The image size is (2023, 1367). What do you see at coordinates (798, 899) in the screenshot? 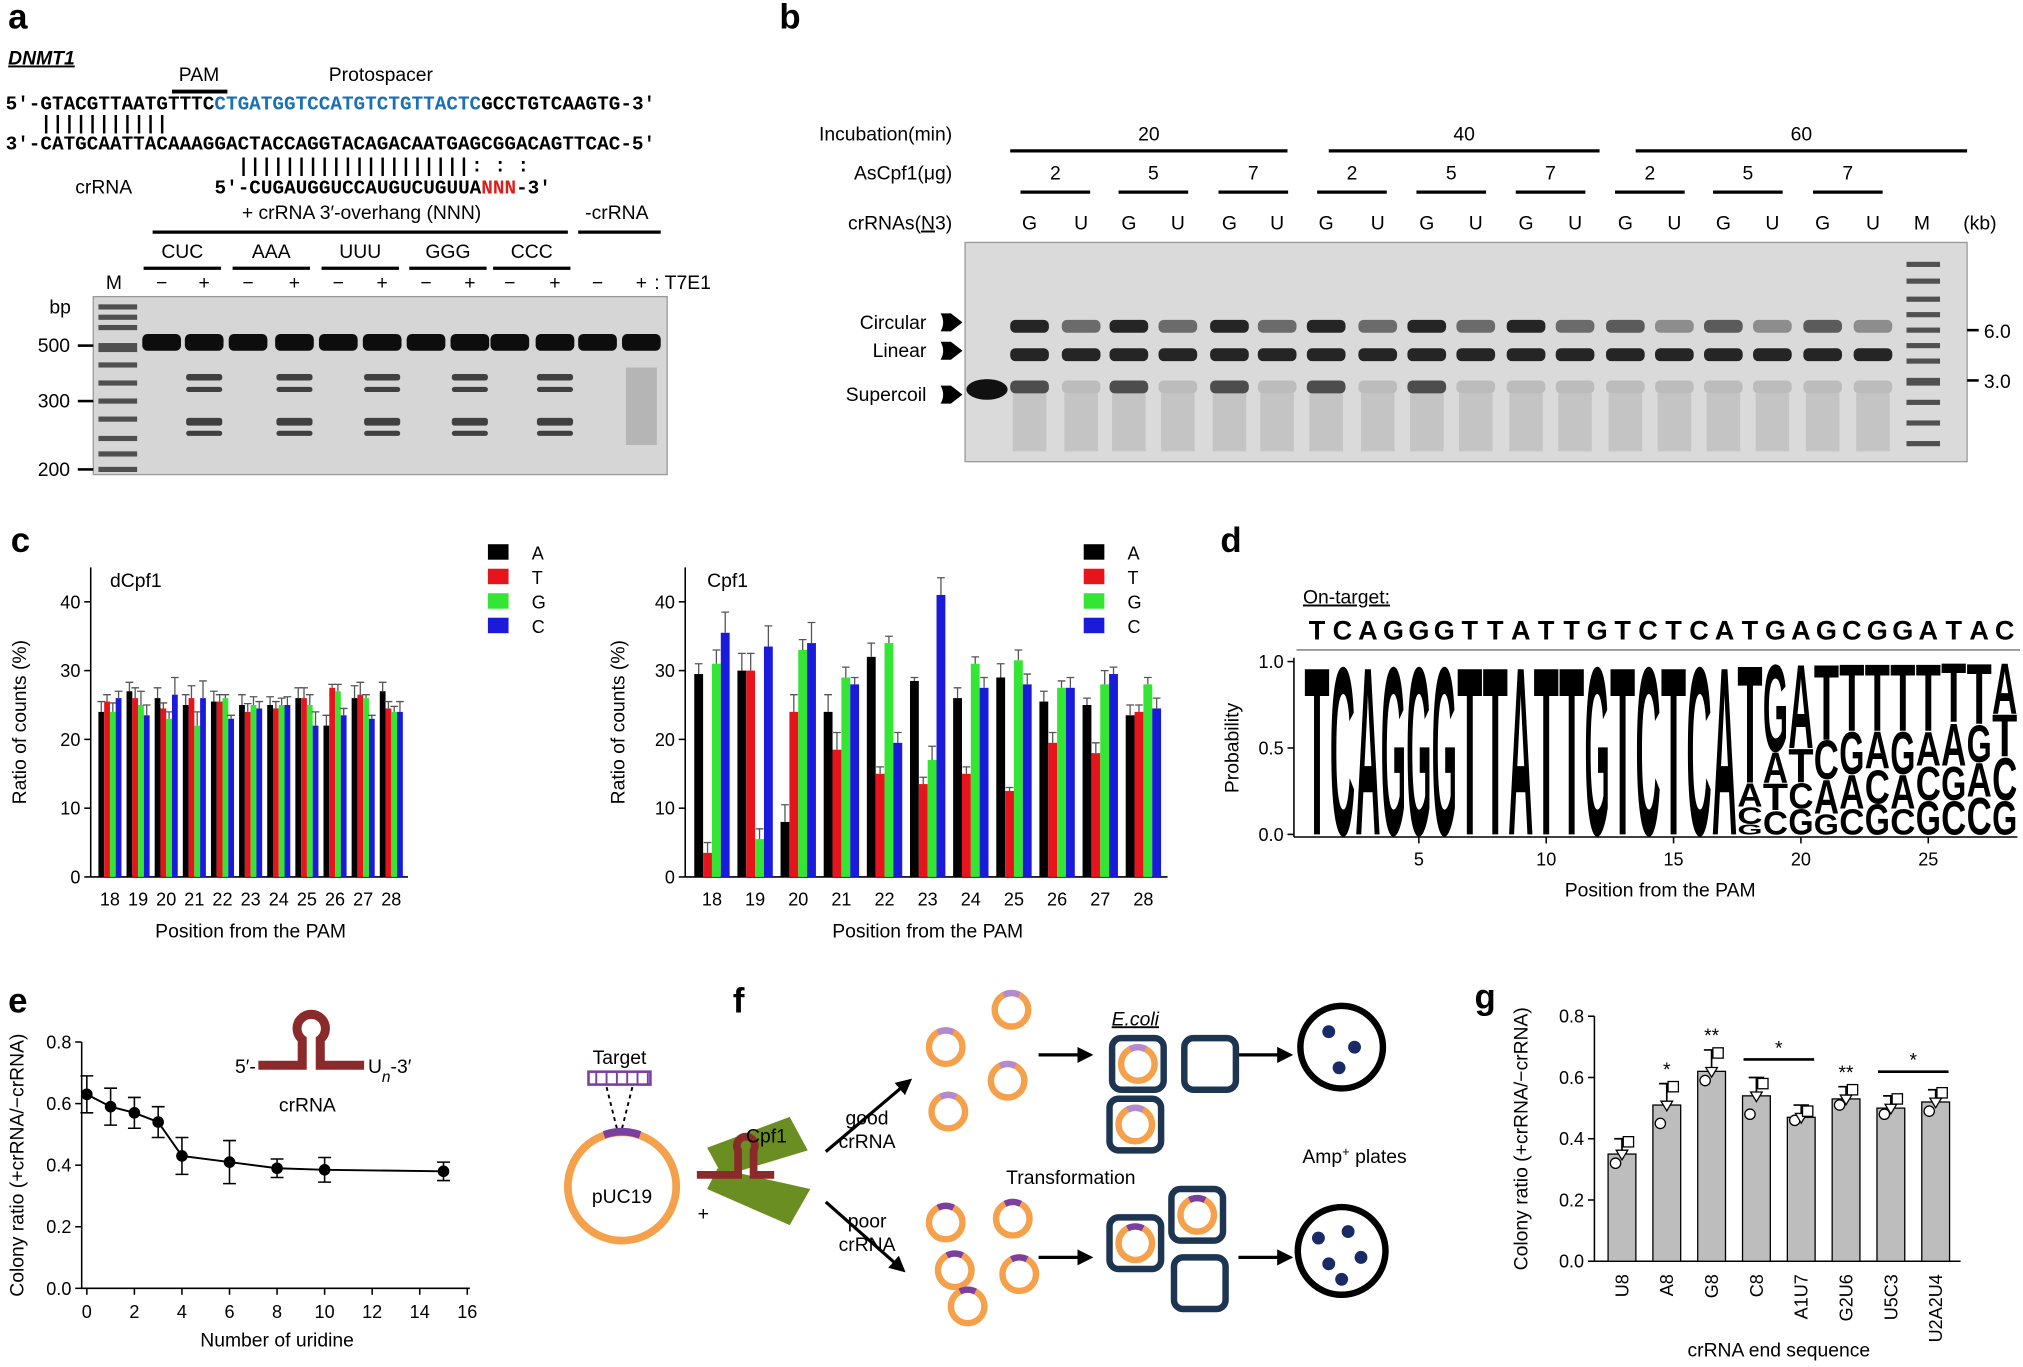
I see `x-tick-label: 20` at bounding box center [798, 899].